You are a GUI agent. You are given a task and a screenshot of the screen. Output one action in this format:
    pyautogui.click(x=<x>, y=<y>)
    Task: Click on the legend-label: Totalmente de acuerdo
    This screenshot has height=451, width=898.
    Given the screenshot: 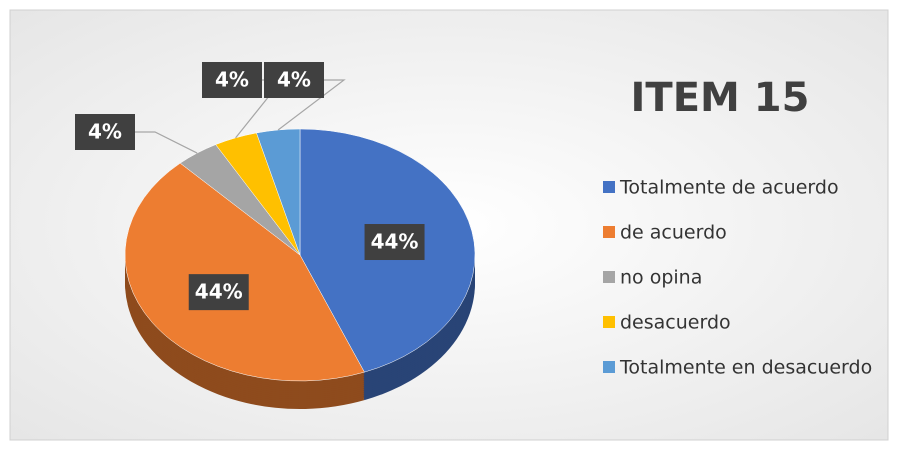 What is the action you would take?
    pyautogui.click(x=729, y=188)
    